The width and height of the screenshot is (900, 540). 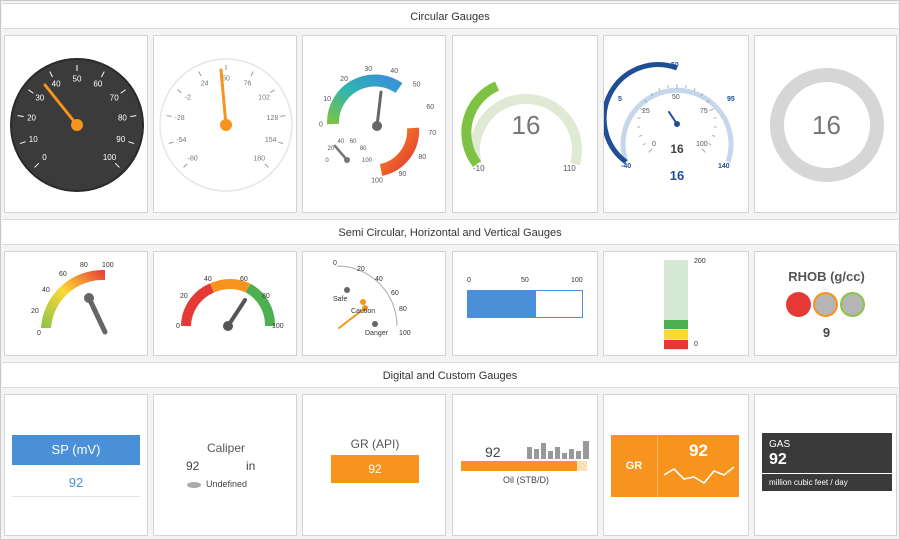 What do you see at coordinates (361, 269) in the screenshot?
I see `semi3-tick-1: 20` at bounding box center [361, 269].